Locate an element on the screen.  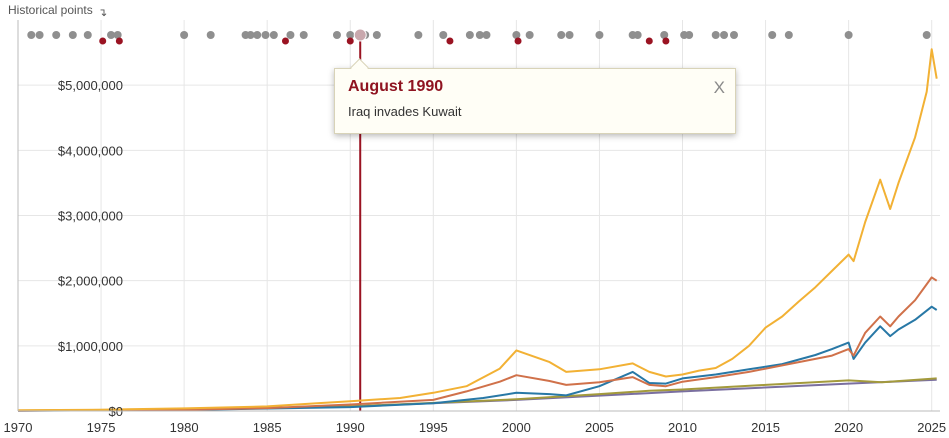
event-tooltip: August 1990 Iraq invades Kuwait X is located at coordinates (535, 96).